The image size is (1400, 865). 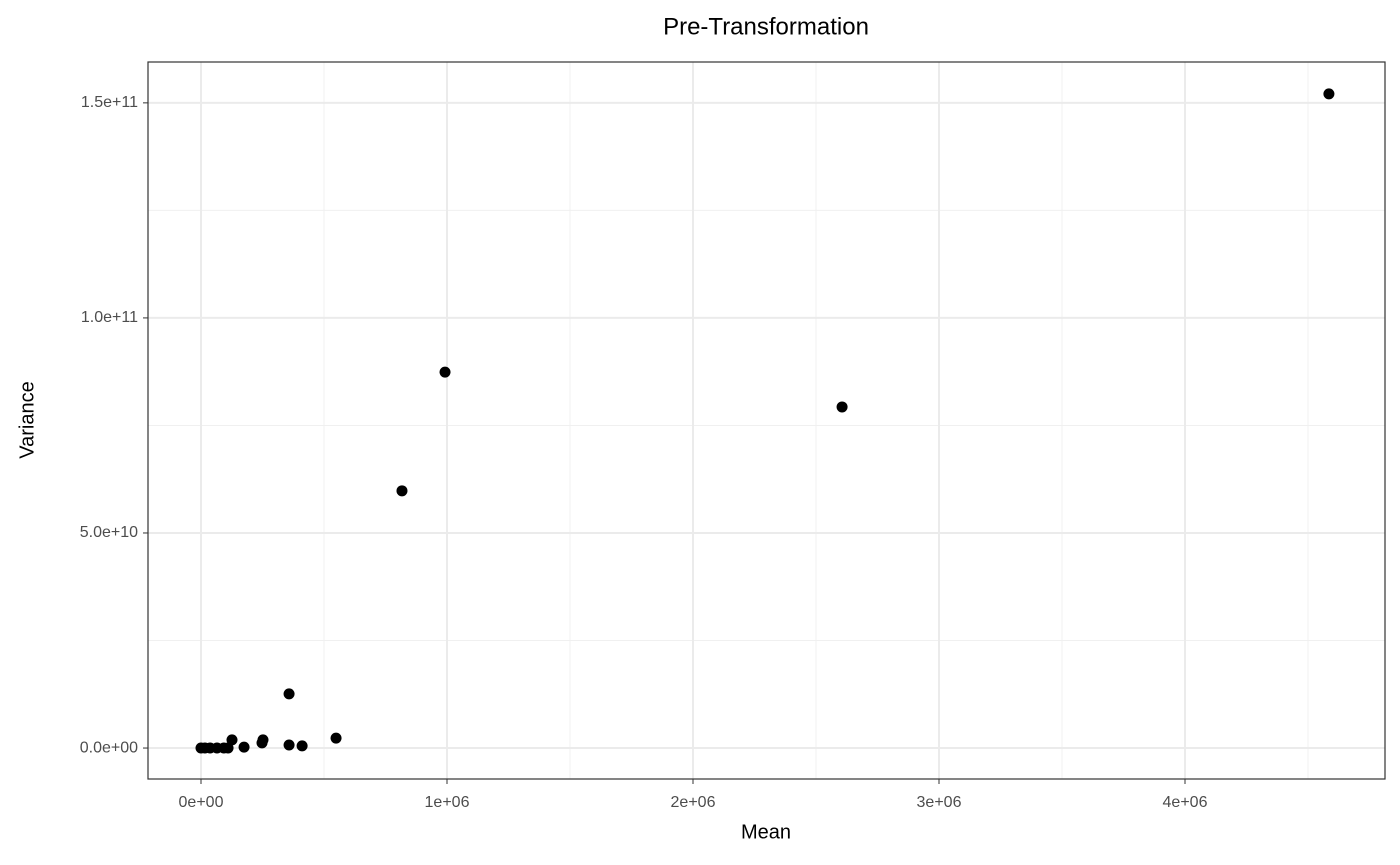 I want to click on y-tick-label: 5.0e+10, so click(x=109, y=532).